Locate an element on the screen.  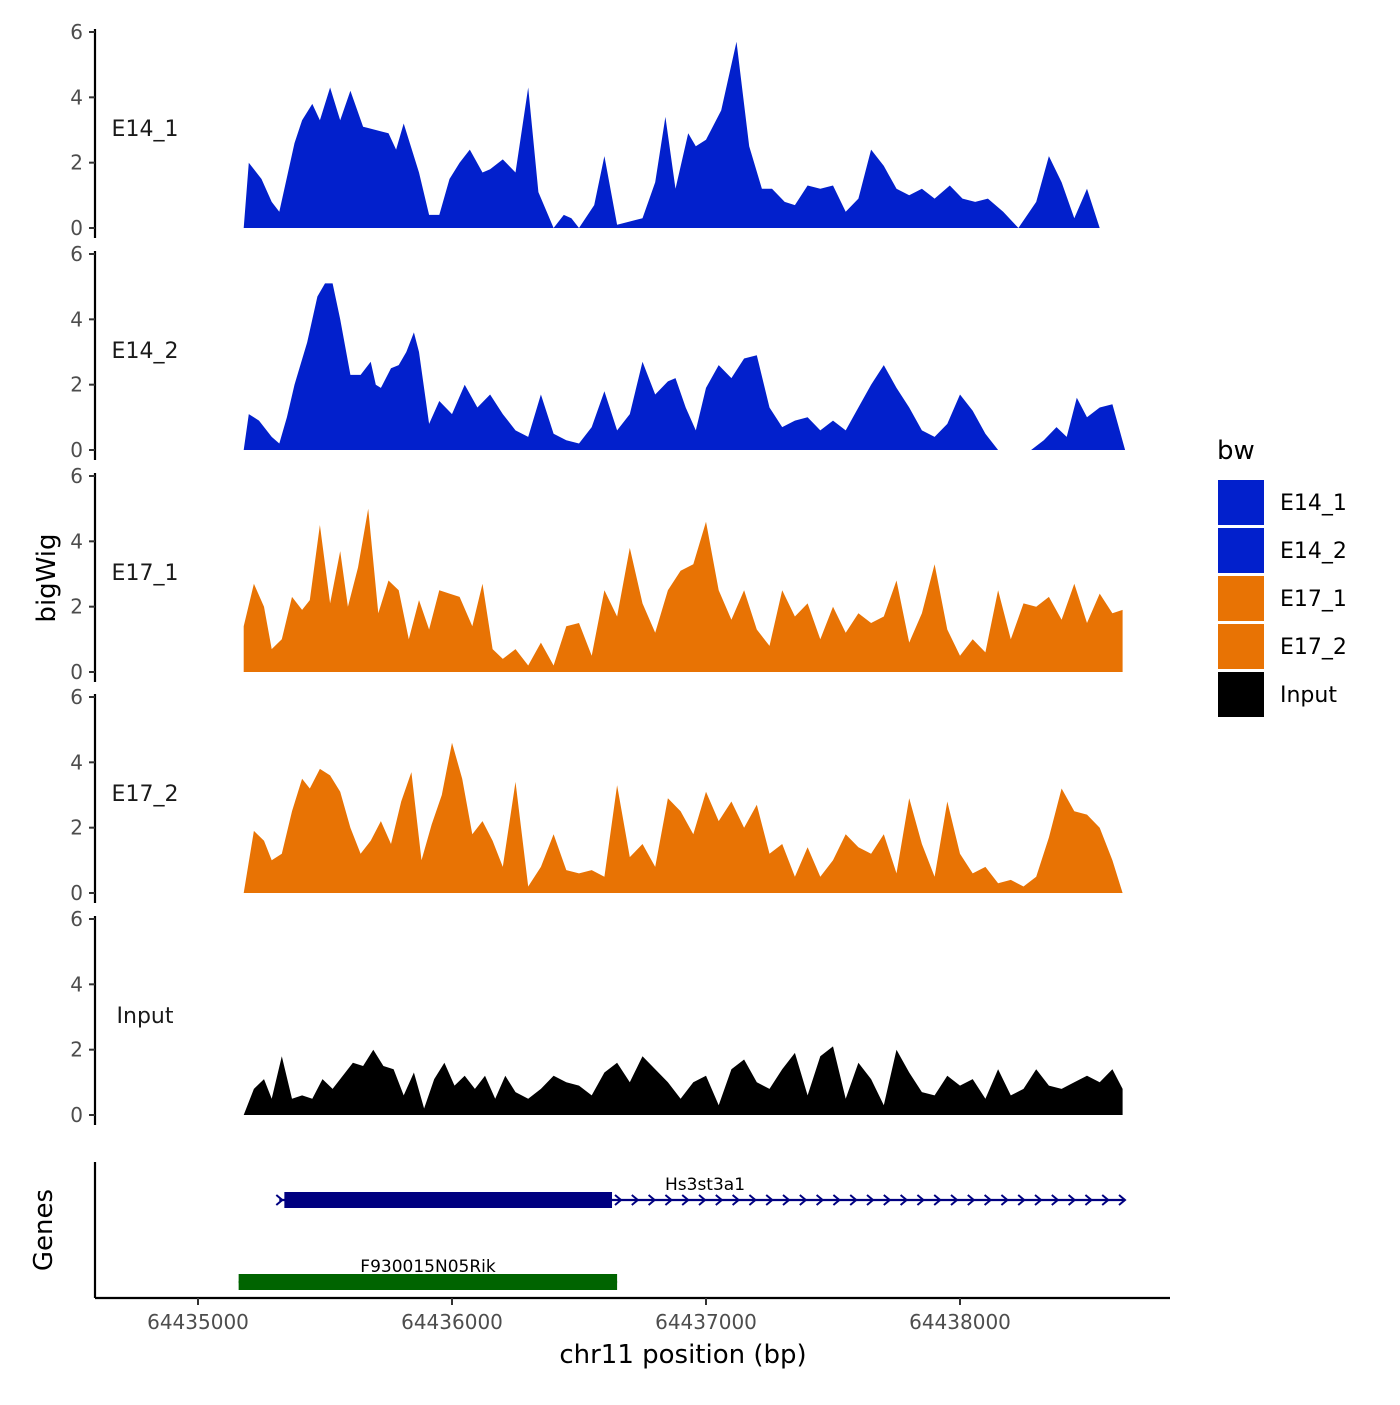
track-E17_2: 0 2 4 6 E17_2 is located at coordinates (596, 795).